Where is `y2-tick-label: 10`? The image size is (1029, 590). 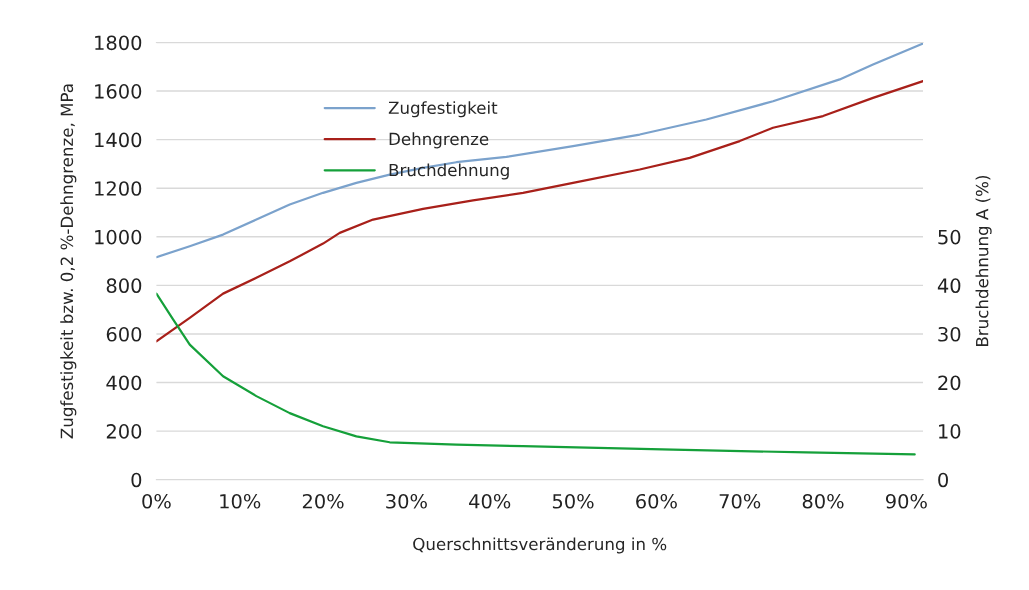 y2-tick-label: 10 is located at coordinates (950, 431).